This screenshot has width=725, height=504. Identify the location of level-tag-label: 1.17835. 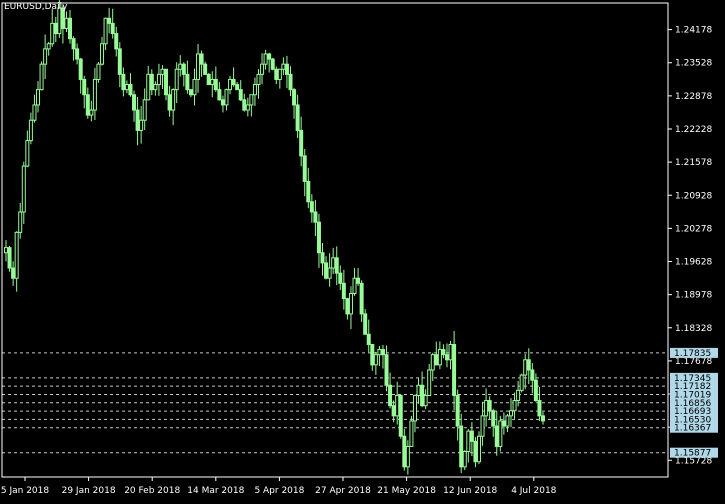
(692, 354).